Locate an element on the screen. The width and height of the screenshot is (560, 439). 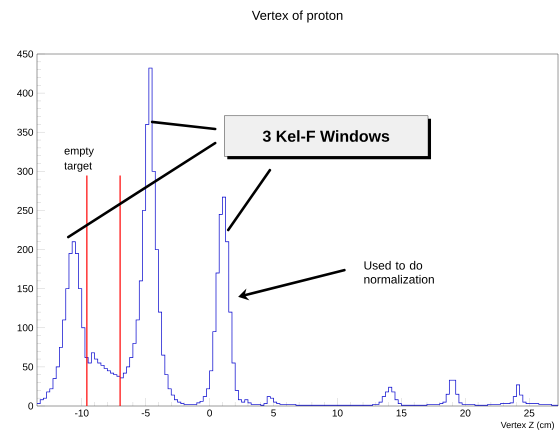
x-tick-label: -5 is located at coordinates (146, 413).